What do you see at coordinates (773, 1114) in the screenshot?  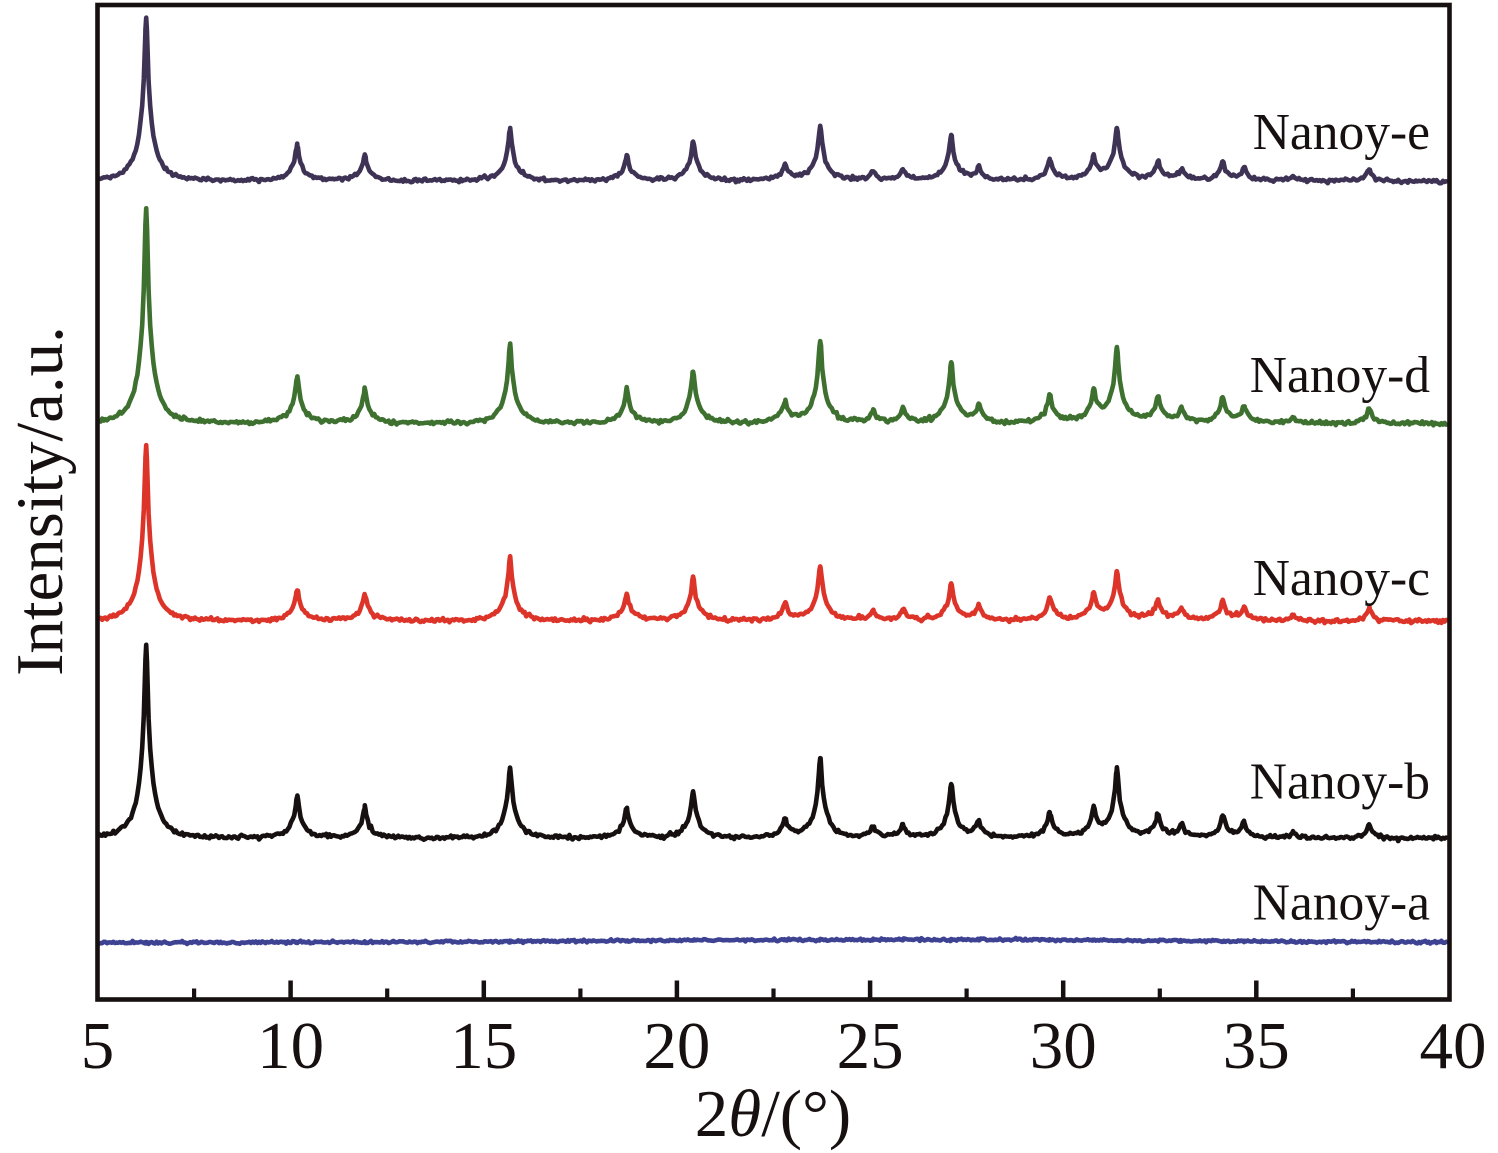 I see `svg-text: 2θ/(°)` at bounding box center [773, 1114].